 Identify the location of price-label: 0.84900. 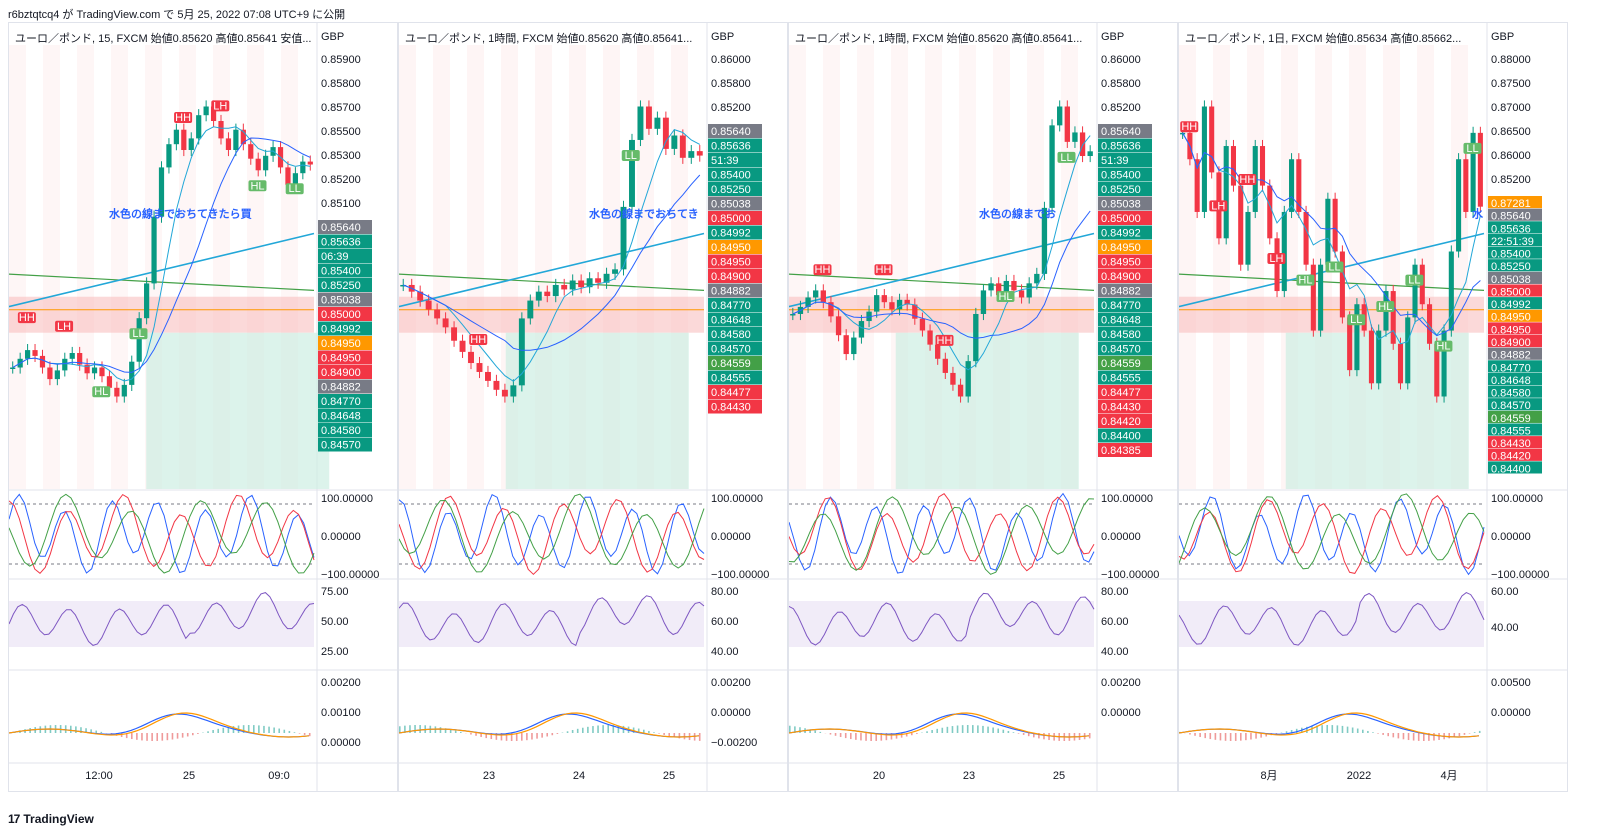
(1511, 343).